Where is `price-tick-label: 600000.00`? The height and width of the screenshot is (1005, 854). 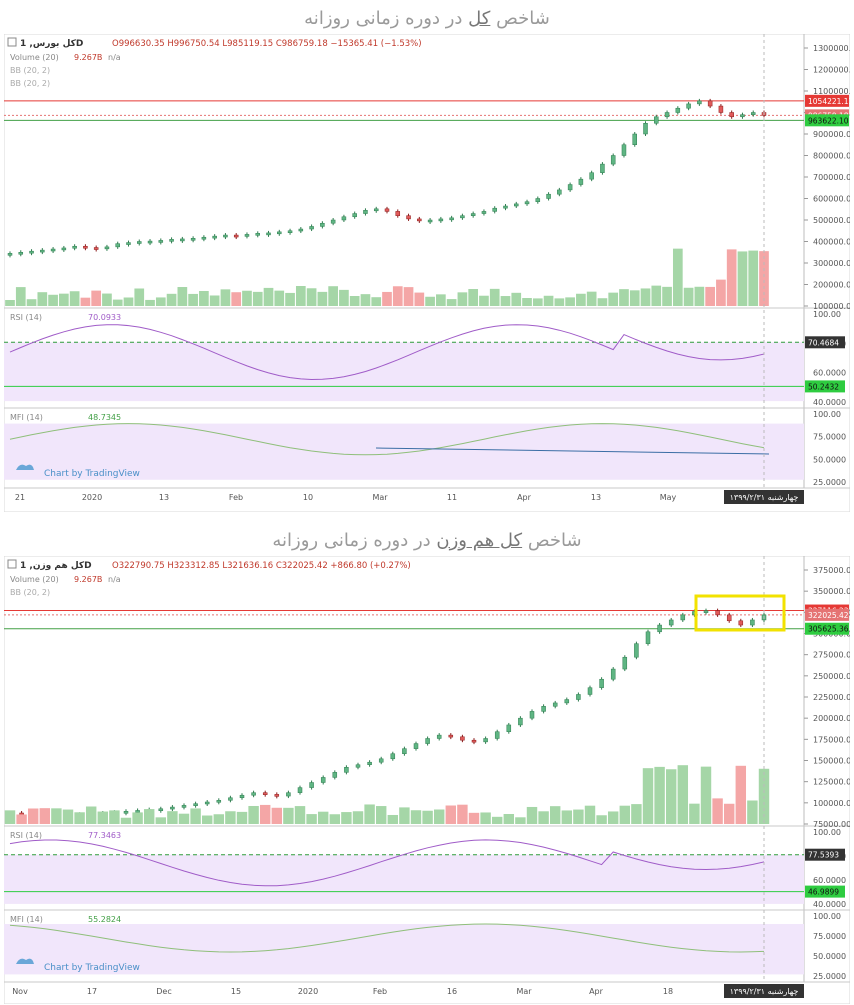 price-tick-label: 600000.00 is located at coordinates (831, 199).